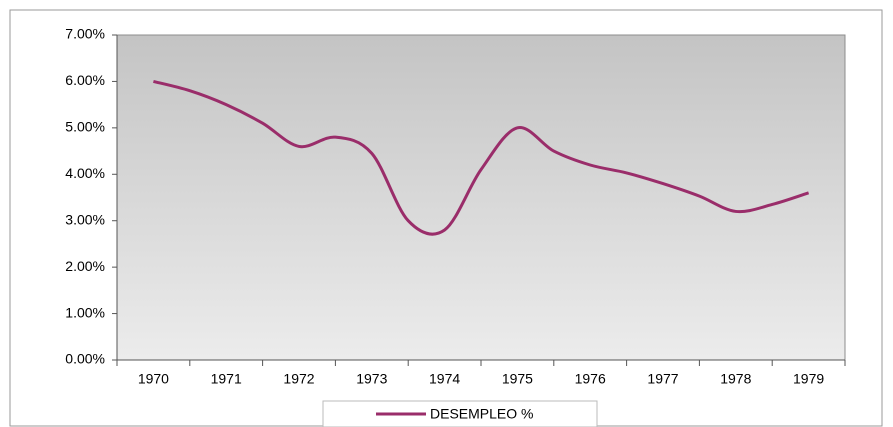 The image size is (893, 427). Describe the element at coordinates (85, 266) in the screenshot. I see `y-tick-label: 2.00%` at that location.